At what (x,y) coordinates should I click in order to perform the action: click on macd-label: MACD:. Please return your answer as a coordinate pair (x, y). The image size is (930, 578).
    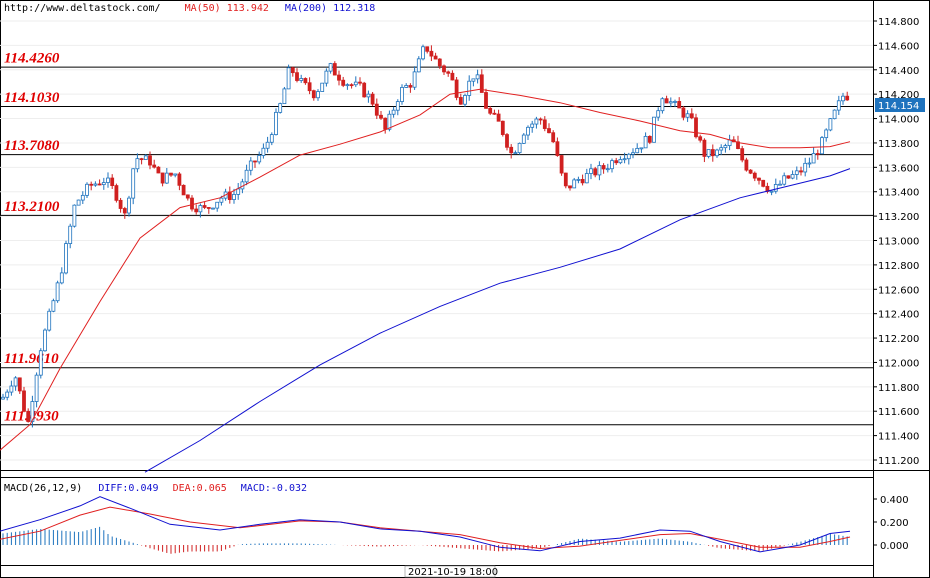
    Looking at the image, I should click on (255, 488).